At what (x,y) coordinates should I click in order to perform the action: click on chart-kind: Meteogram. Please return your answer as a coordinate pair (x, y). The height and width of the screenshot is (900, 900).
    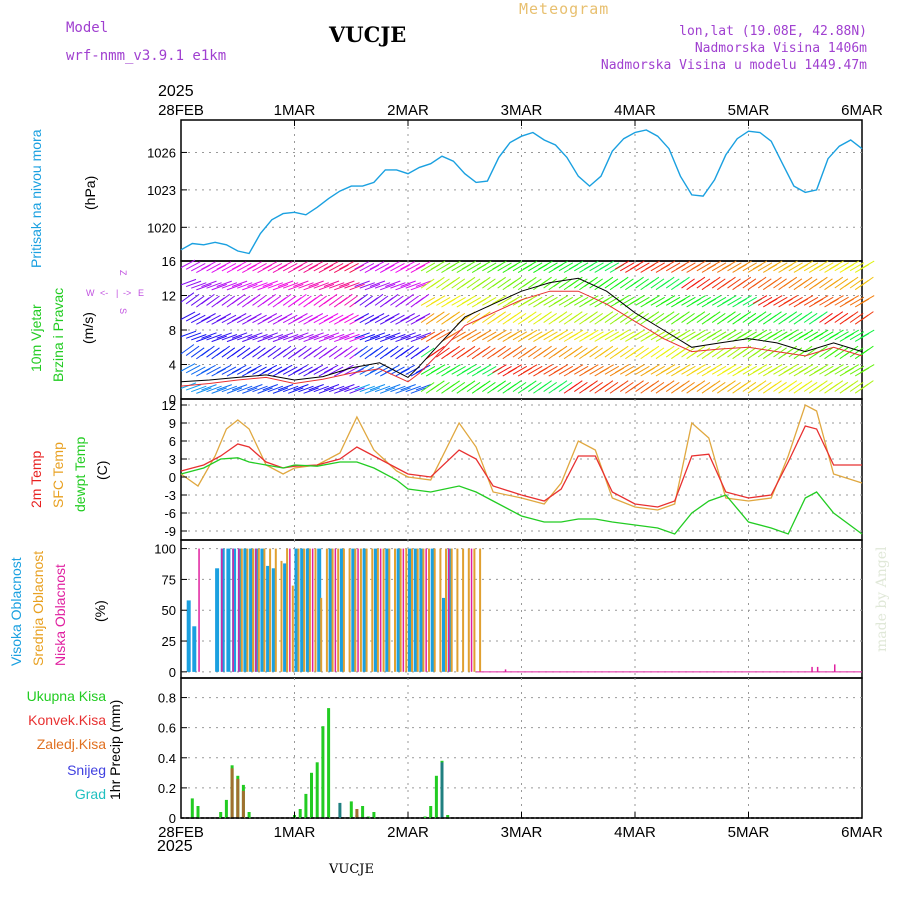
    Looking at the image, I should click on (564, 9).